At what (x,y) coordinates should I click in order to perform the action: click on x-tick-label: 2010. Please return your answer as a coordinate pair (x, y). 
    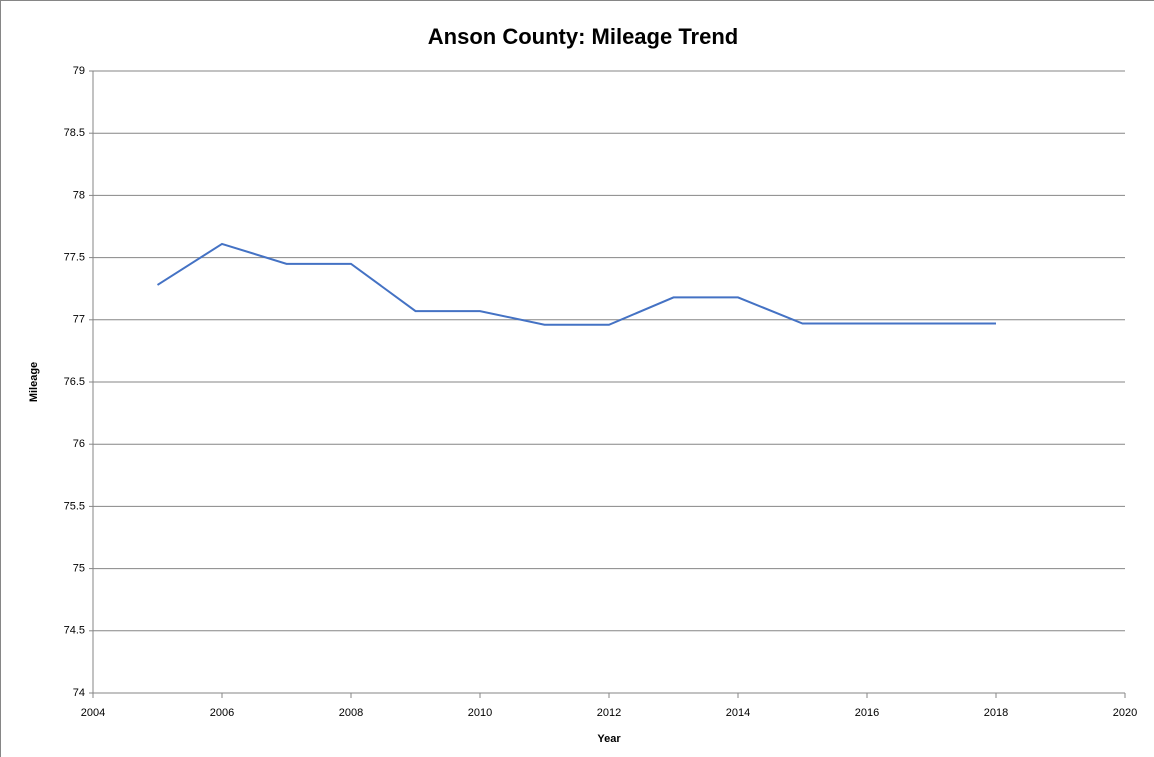
    Looking at the image, I should click on (480, 713).